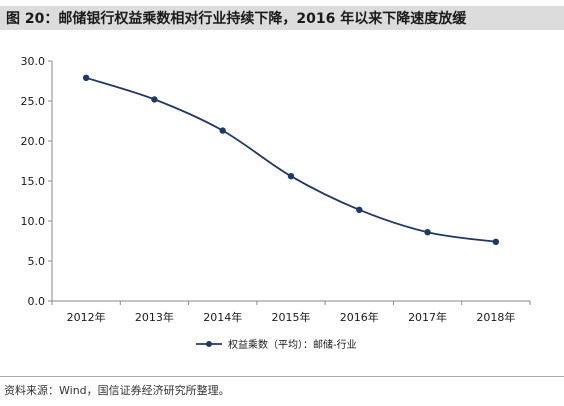 The height and width of the screenshot is (406, 564). What do you see at coordinates (33, 221) in the screenshot?
I see `y-tick-label: 10.0` at bounding box center [33, 221].